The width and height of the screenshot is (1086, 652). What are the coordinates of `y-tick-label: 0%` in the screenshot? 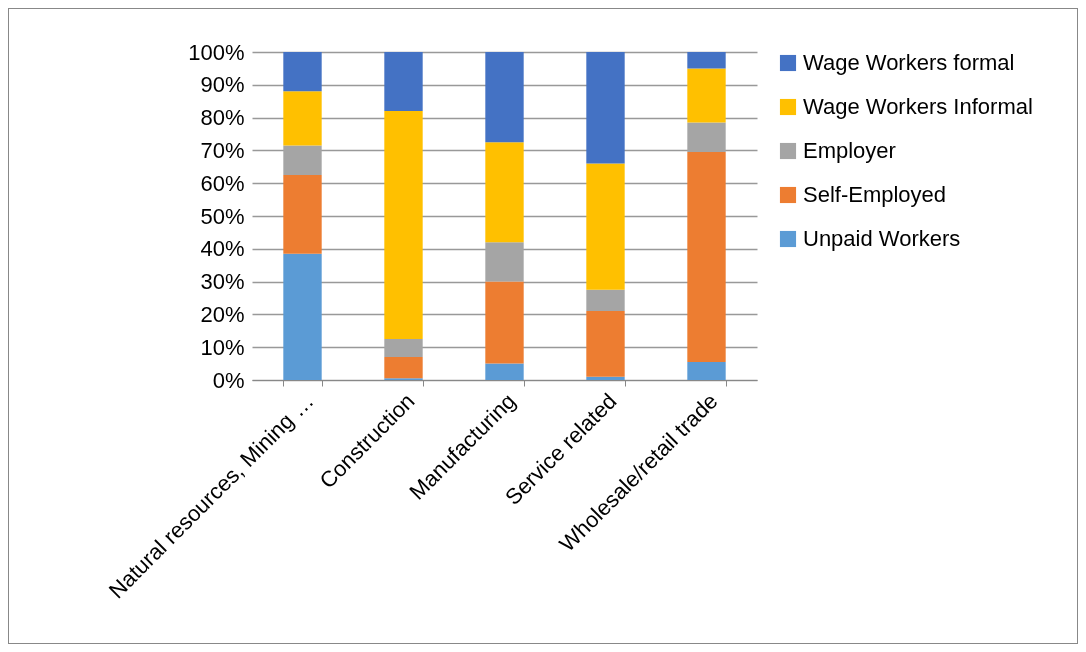 It's located at (228, 380).